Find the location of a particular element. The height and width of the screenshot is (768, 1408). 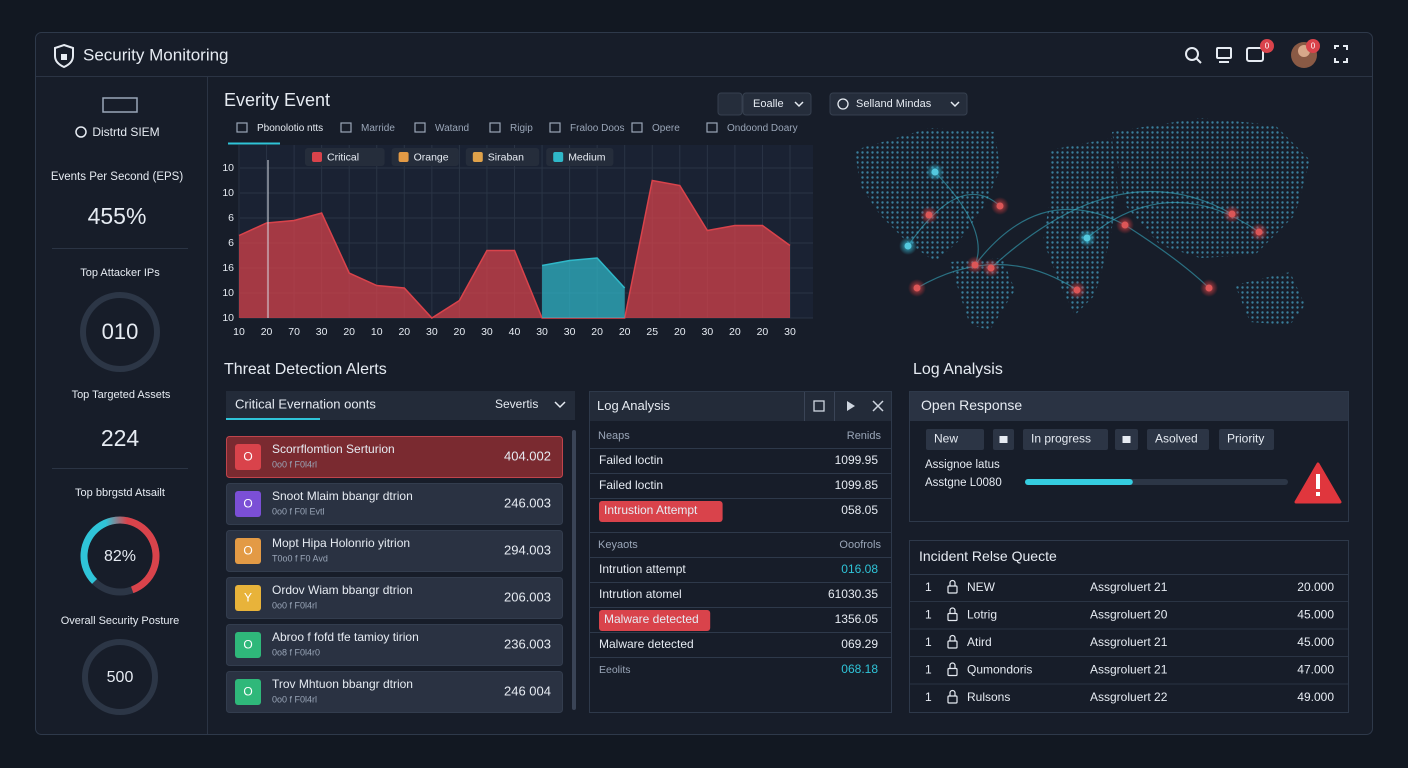

queue-status: Qumondoris is located at coordinates (999, 670).